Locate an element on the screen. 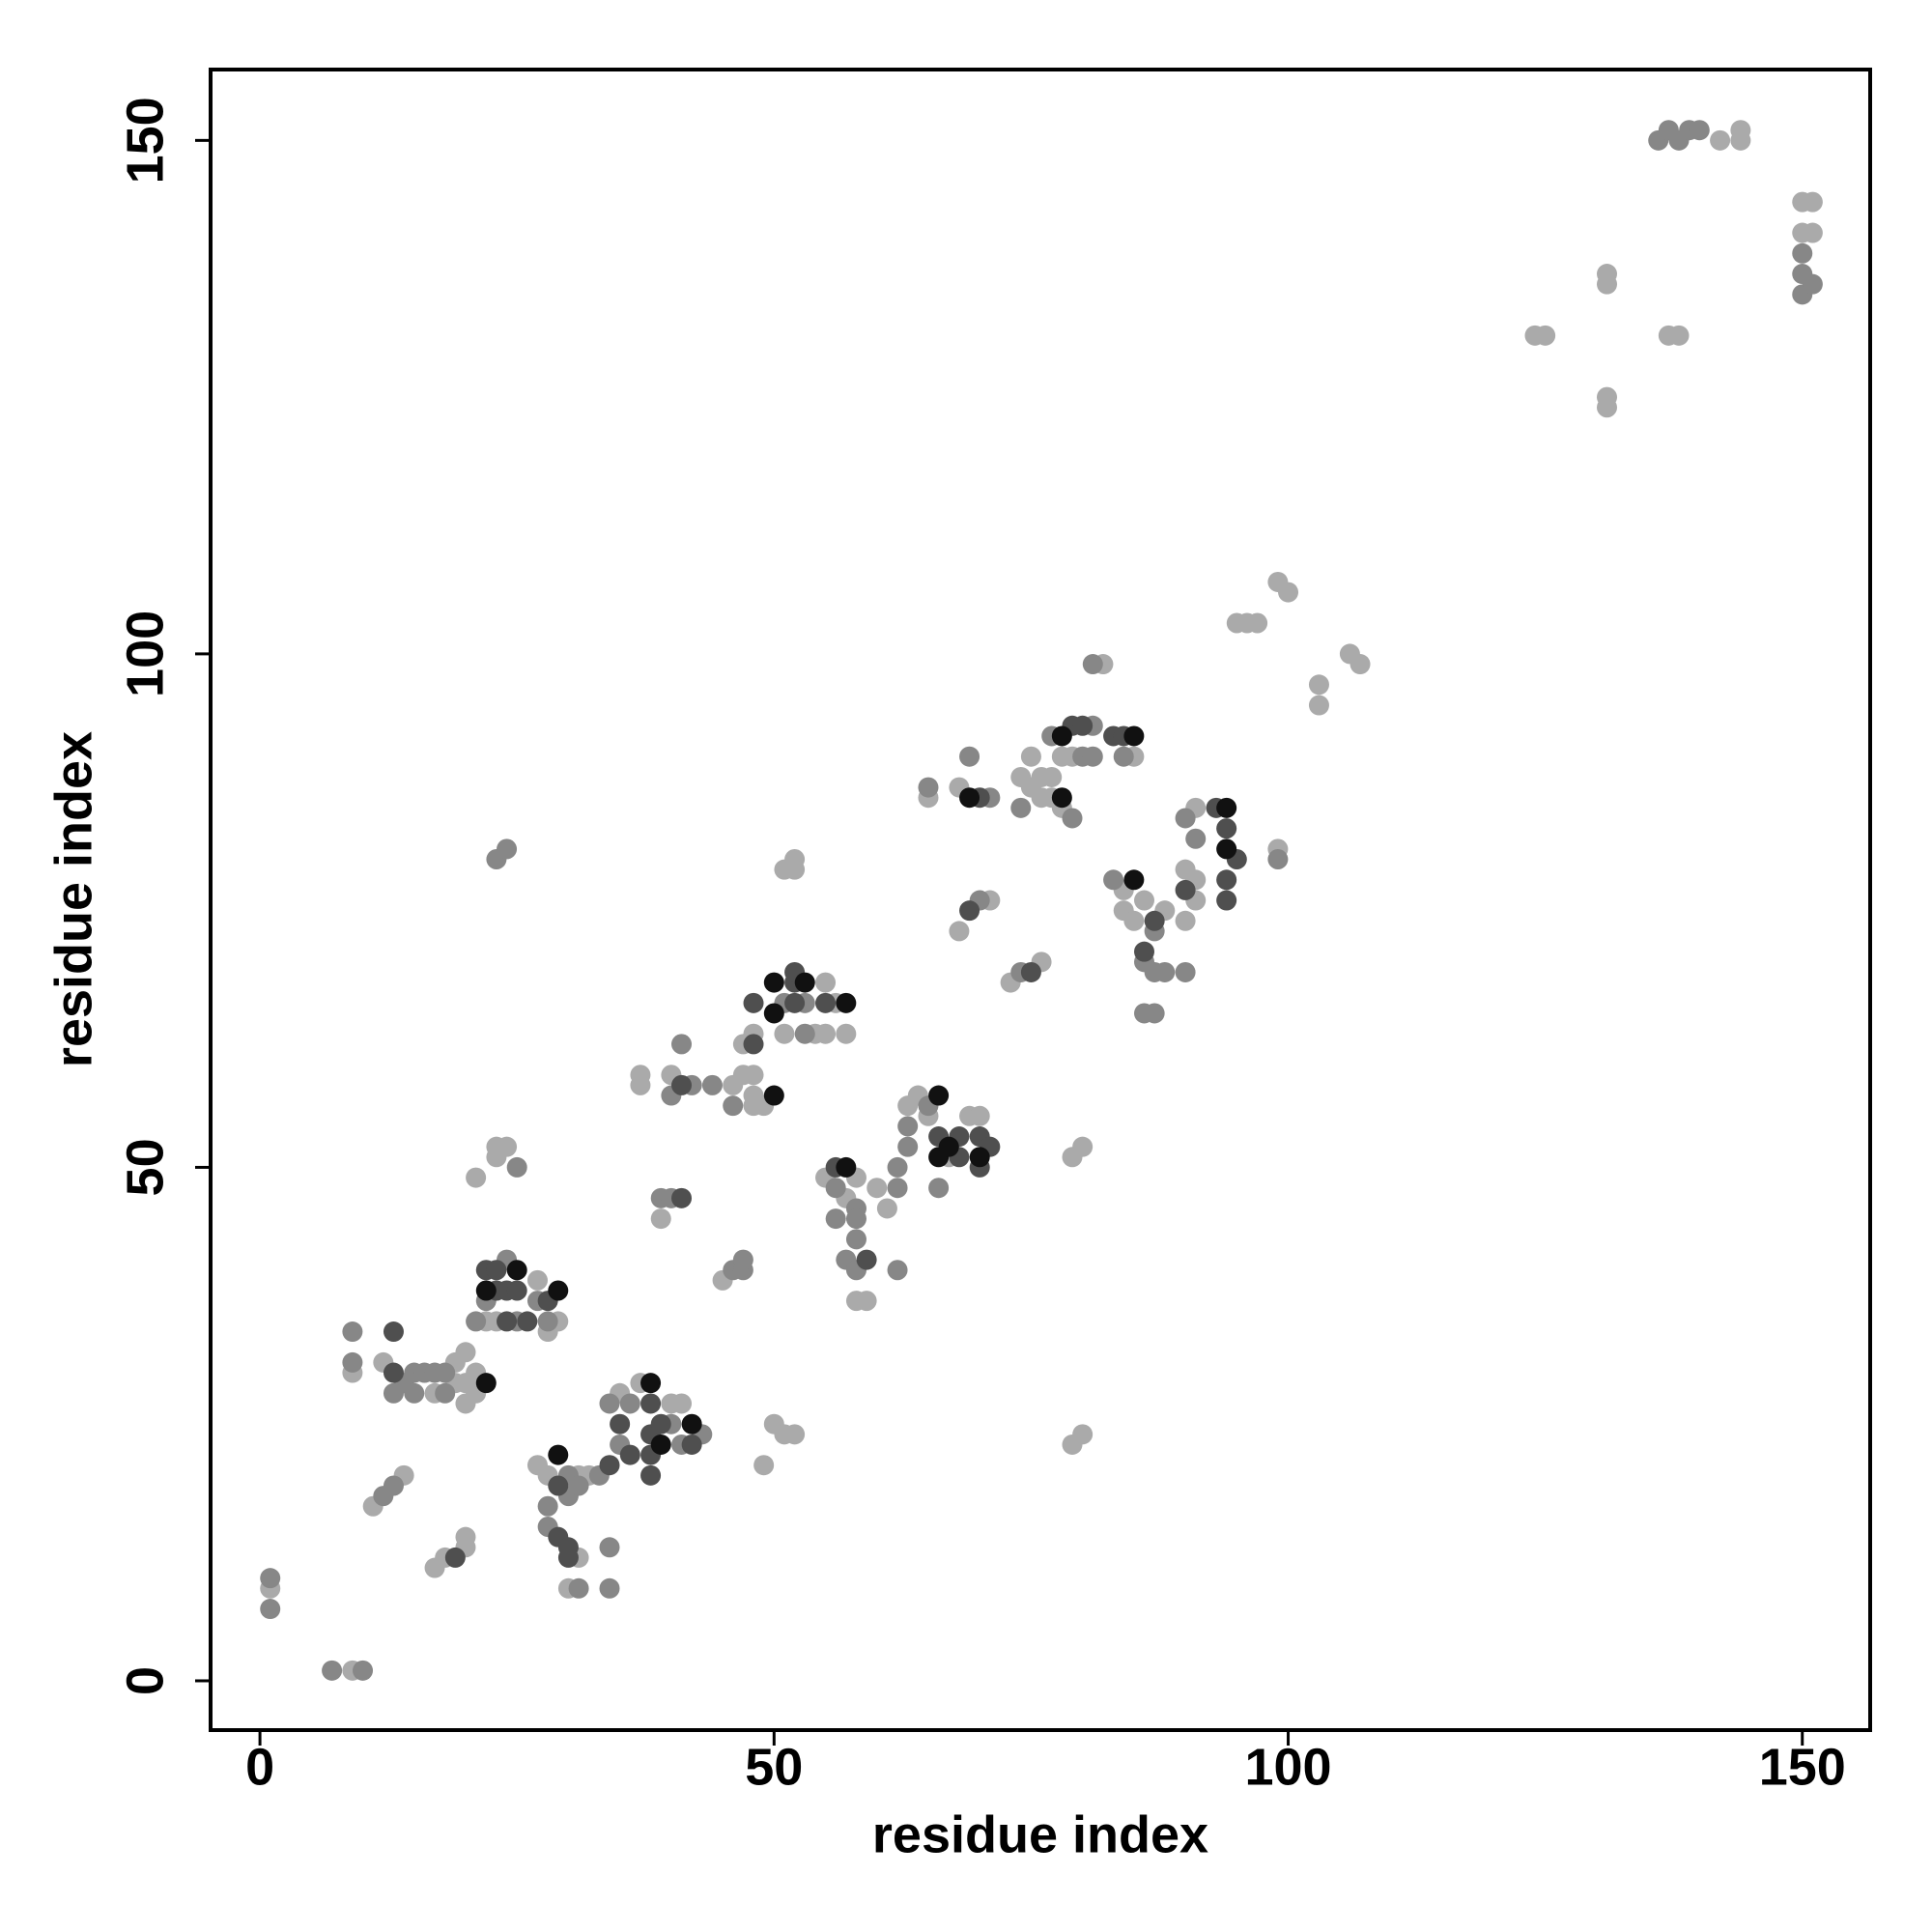 This screenshot has height=1932, width=1932. y-tick-label: 150 is located at coordinates (145, 140).